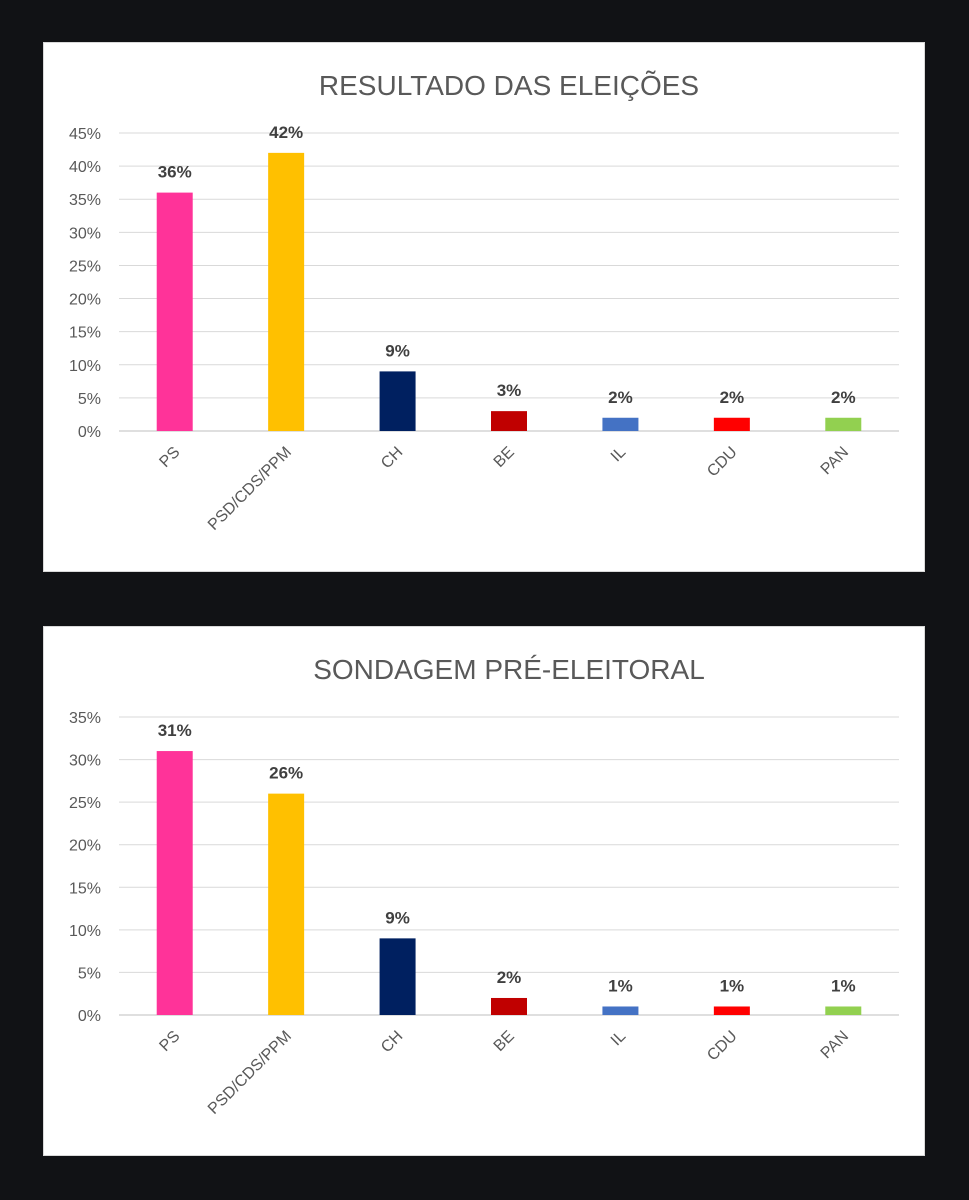  Describe the element at coordinates (175, 172) in the screenshot. I see `data-label: 36%` at that location.